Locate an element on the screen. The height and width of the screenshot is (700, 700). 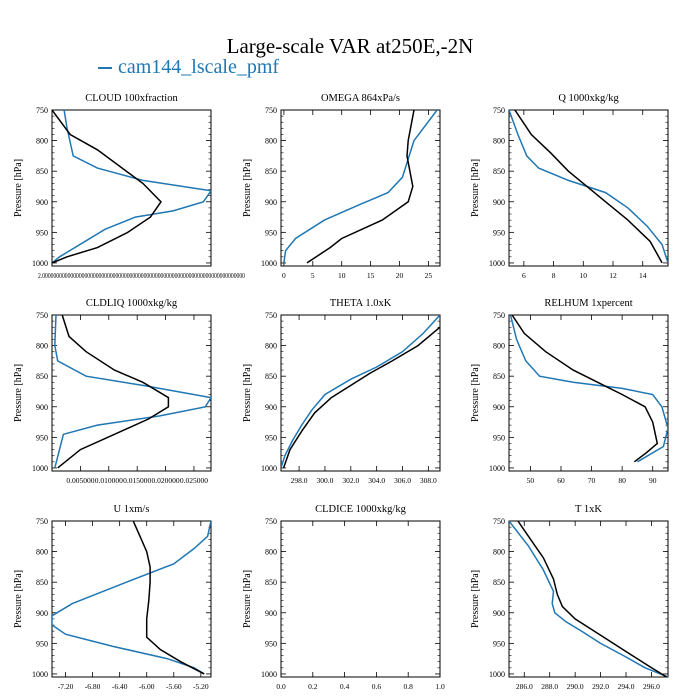
x-tick-label: 25 is located at coordinates (429, 275).